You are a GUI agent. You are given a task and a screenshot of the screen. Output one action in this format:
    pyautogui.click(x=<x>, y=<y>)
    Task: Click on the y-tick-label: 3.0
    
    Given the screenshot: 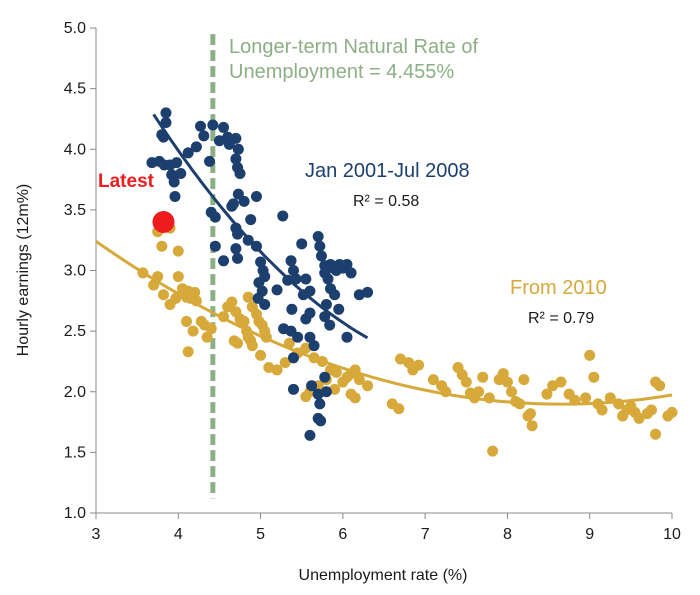 What is the action you would take?
    pyautogui.click(x=75, y=271)
    